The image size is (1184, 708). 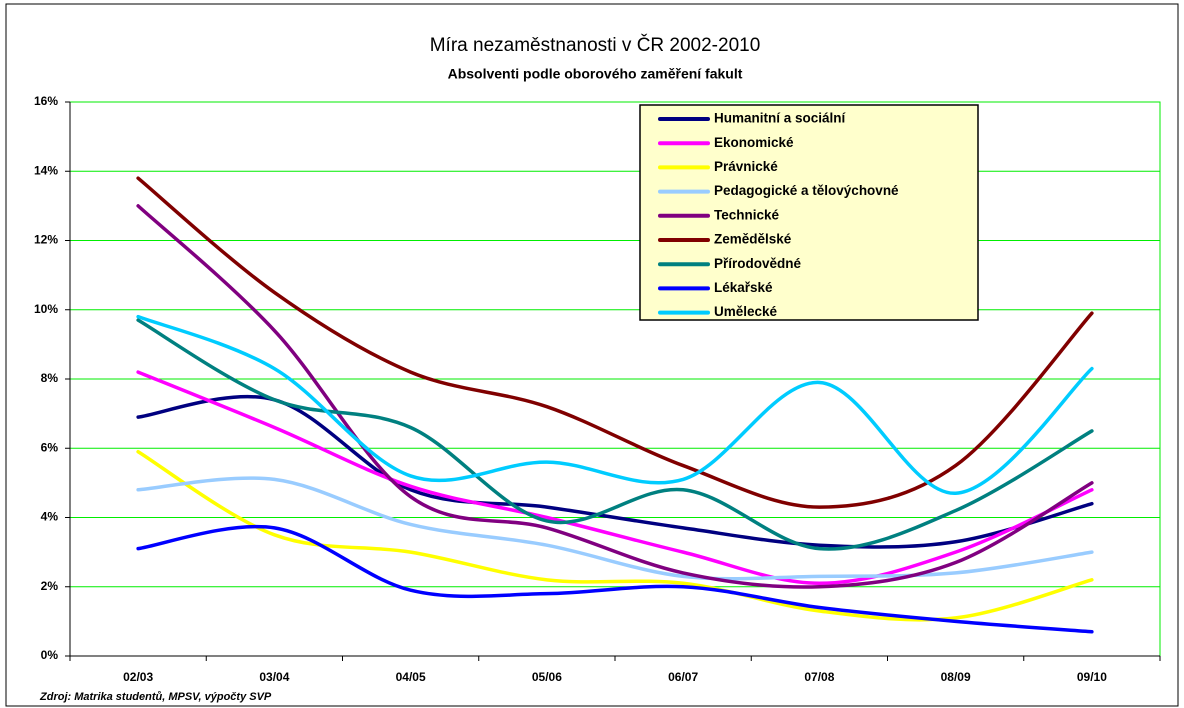 What do you see at coordinates (46, 101) in the screenshot?
I see `y-tick-label: 16%` at bounding box center [46, 101].